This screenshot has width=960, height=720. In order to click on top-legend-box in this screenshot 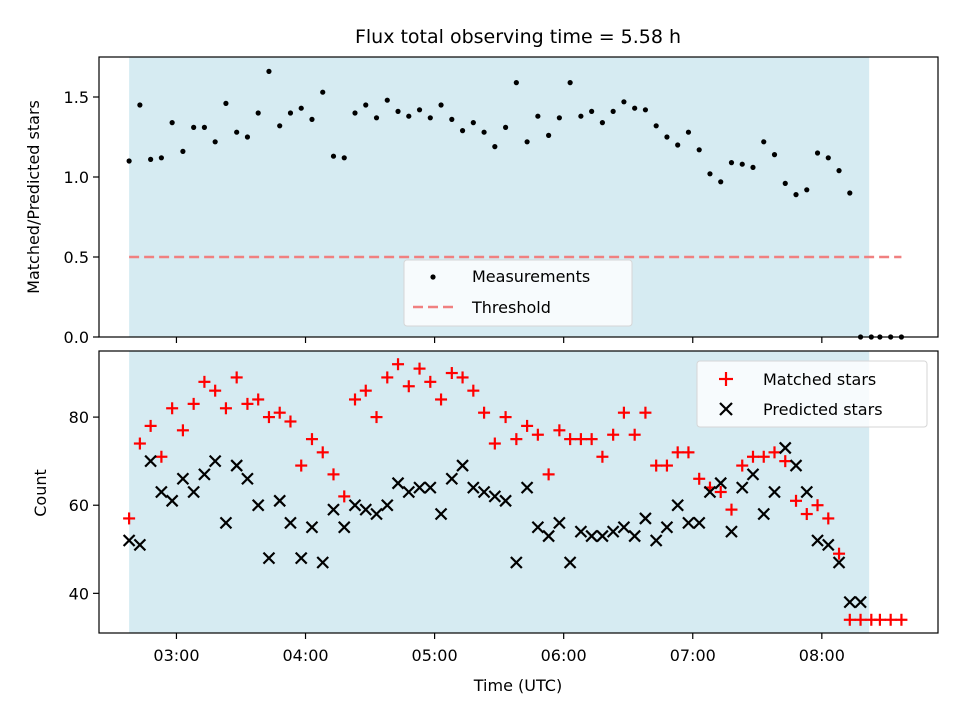, I will do `click(518, 293)`.